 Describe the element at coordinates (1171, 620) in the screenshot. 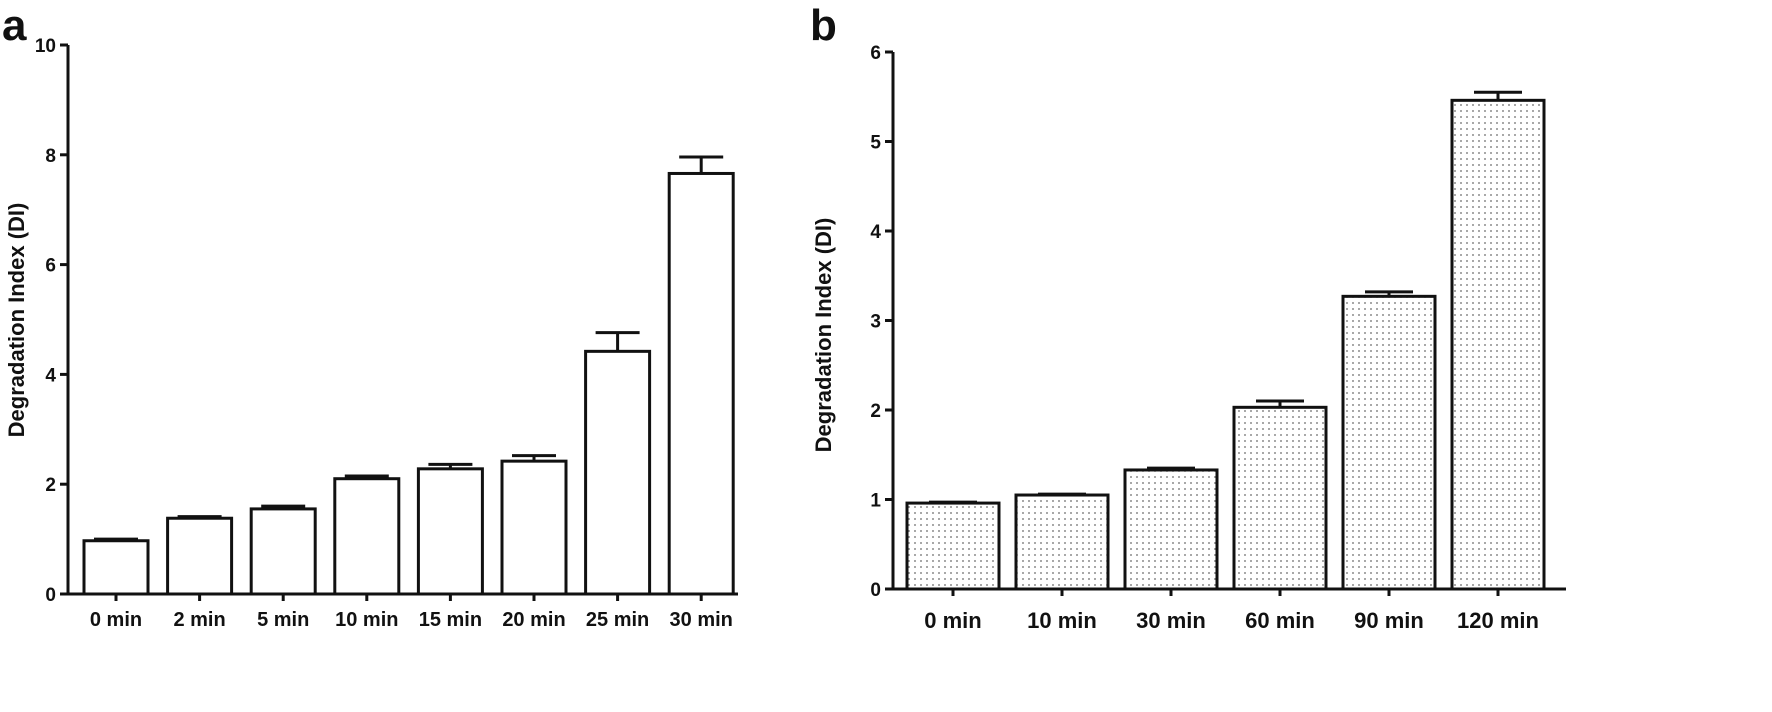

I see `panel-b-x-tick-label: 30 min` at that location.